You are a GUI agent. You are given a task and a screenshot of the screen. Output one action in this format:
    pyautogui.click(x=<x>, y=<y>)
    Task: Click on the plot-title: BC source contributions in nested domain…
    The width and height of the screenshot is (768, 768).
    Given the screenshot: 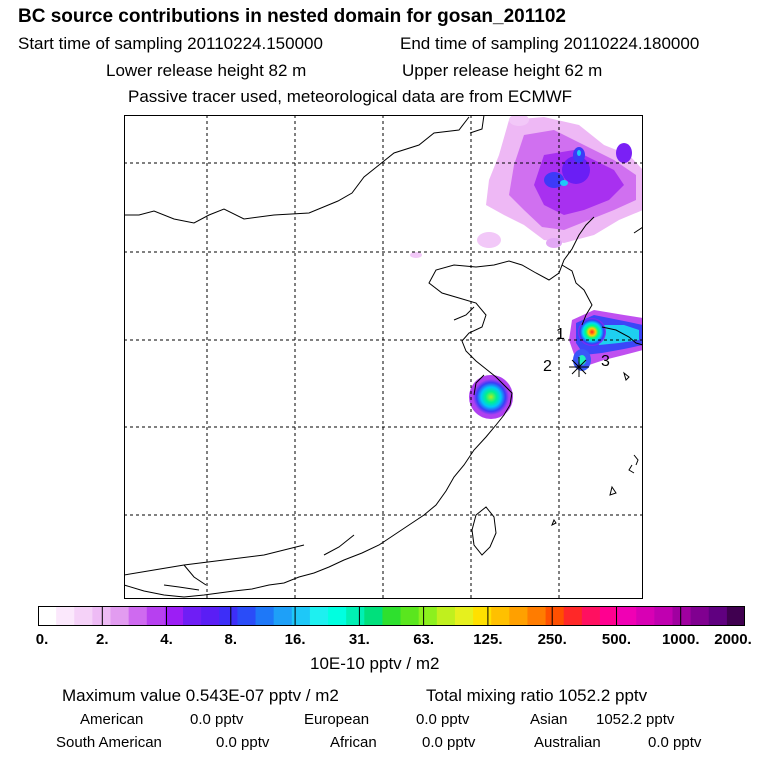 What is the action you would take?
    pyautogui.click(x=292, y=16)
    